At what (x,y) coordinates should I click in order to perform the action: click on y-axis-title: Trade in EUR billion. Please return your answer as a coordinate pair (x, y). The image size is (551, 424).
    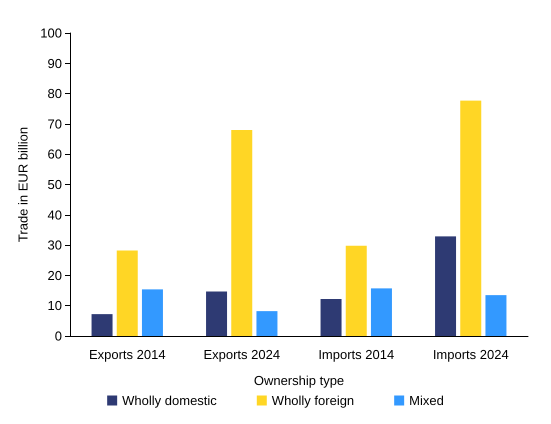
    Looking at the image, I should click on (22, 184).